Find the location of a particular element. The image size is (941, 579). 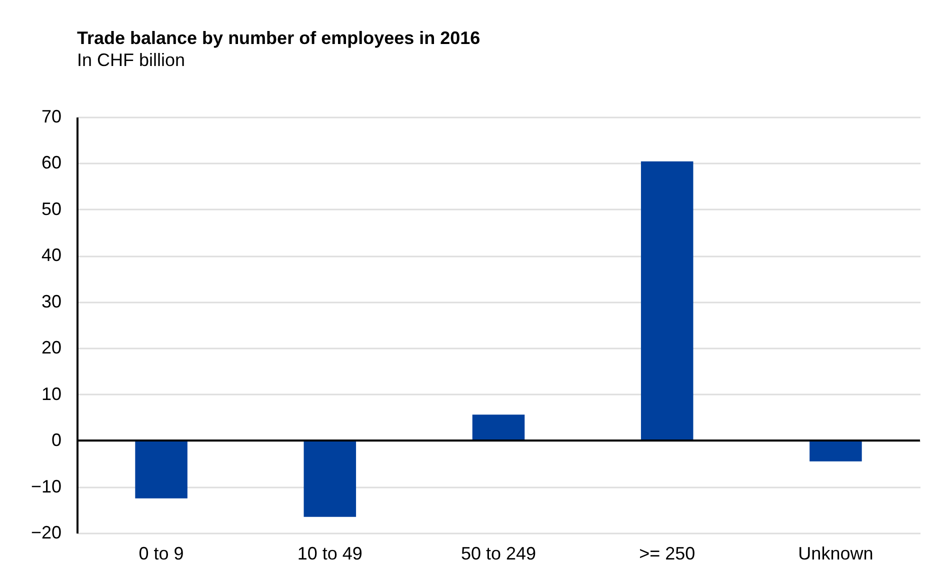

y-tick-label: 60 is located at coordinates (51, 162).